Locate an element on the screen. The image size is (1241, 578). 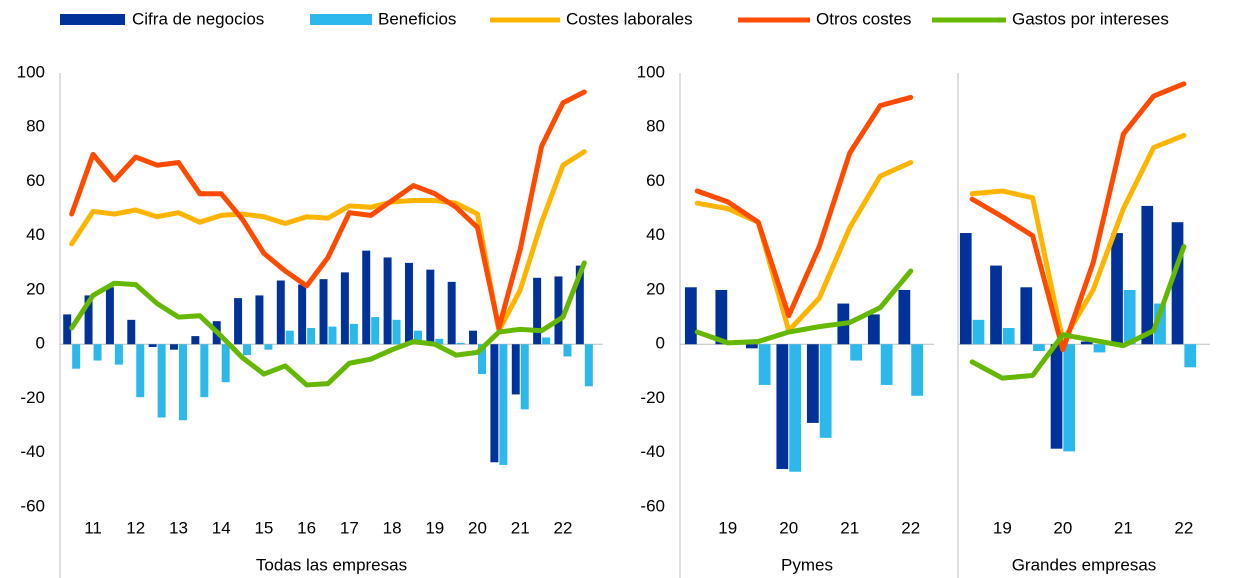
legend-swatch is located at coordinates (92, 19).